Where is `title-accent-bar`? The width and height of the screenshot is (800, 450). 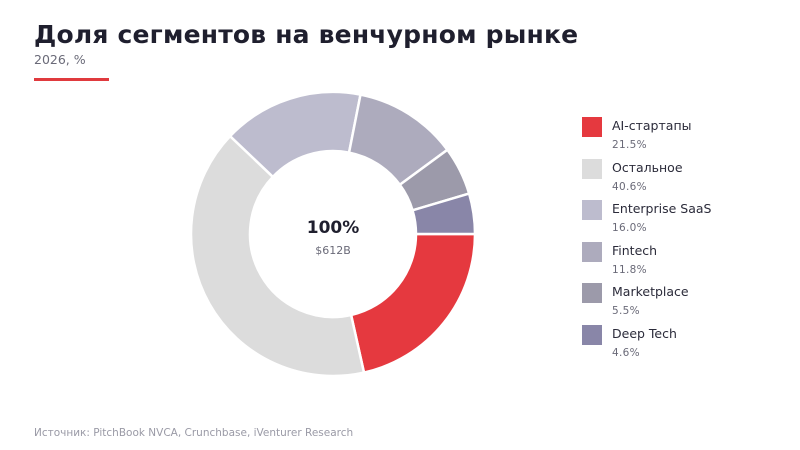 title-accent-bar is located at coordinates (71, 79).